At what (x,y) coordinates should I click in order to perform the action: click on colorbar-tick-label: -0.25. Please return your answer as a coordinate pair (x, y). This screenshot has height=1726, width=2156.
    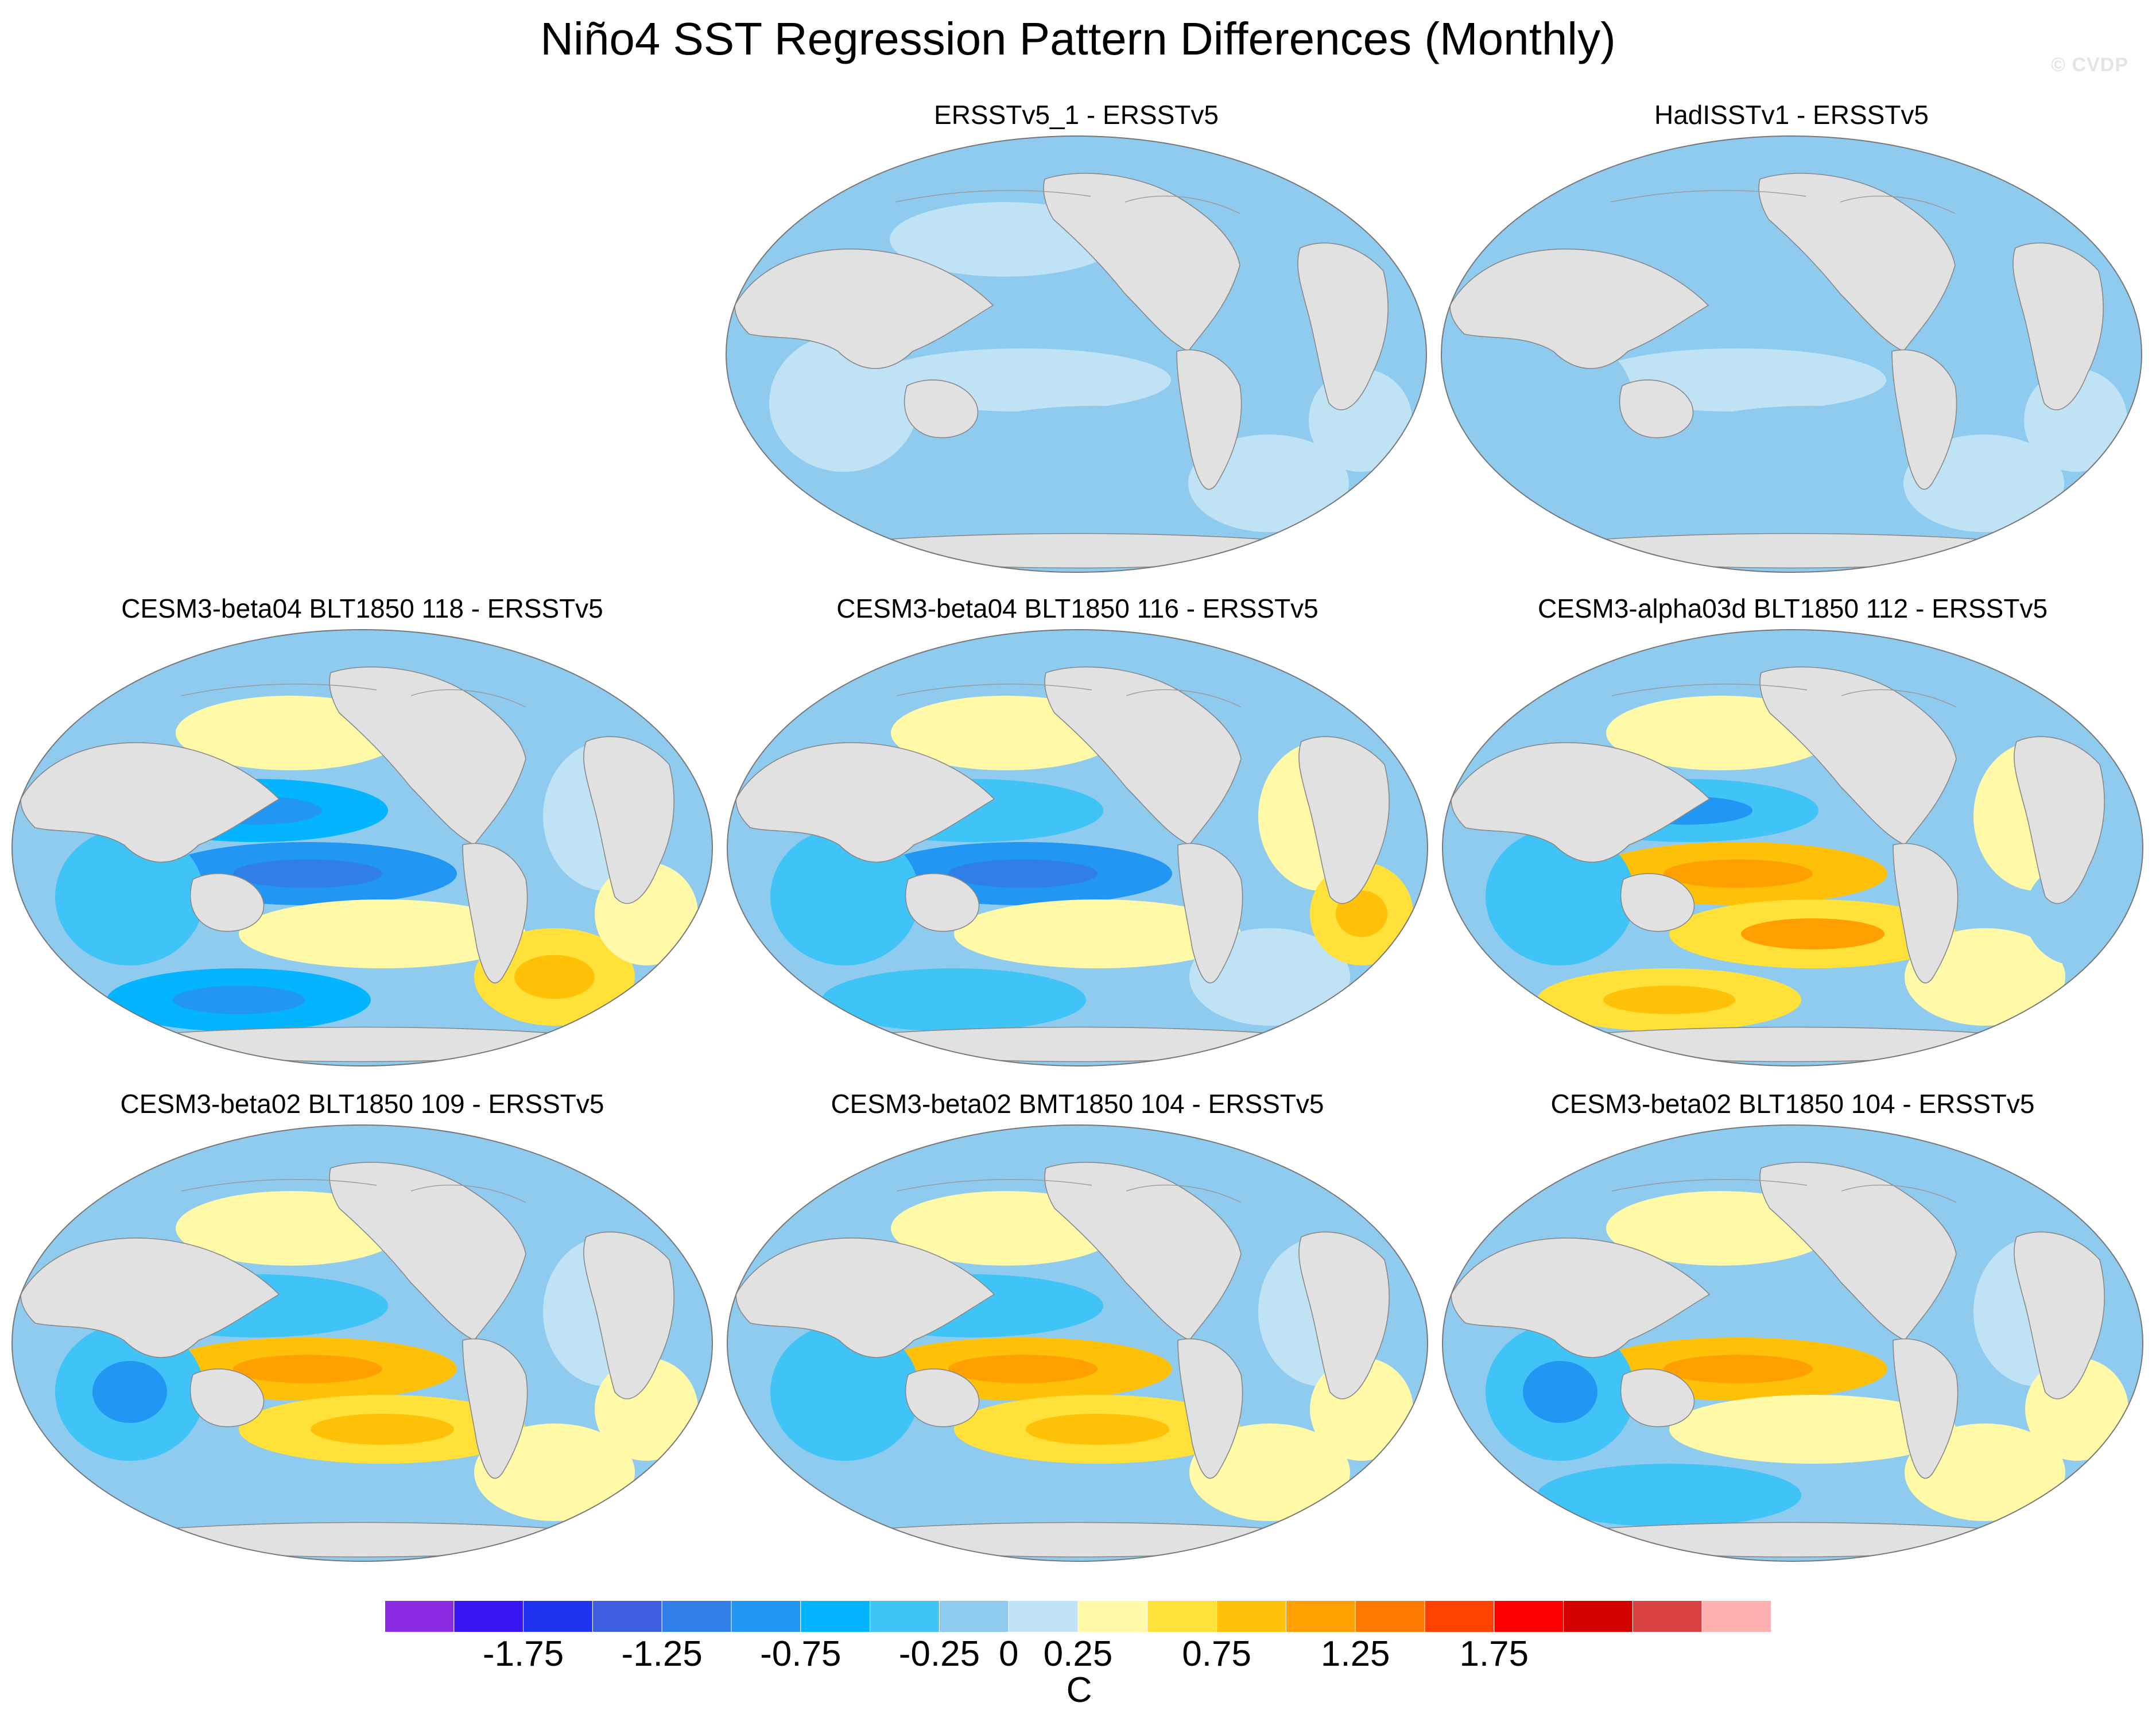
    Looking at the image, I should click on (939, 1652).